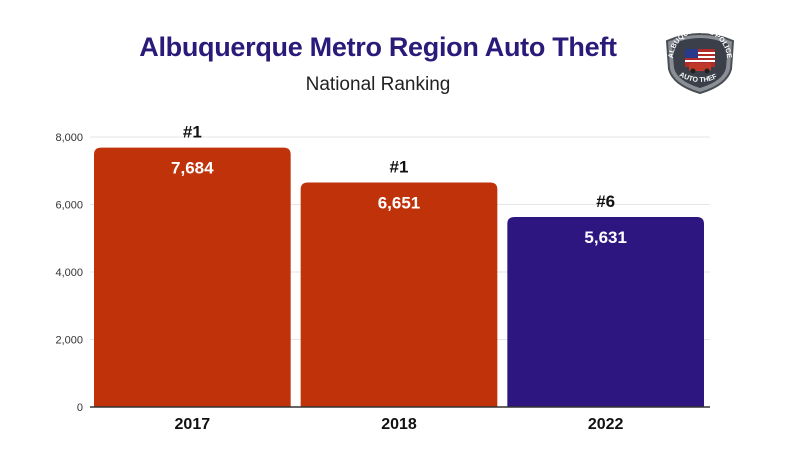  I want to click on chart-subtitle: National Ranking, so click(378, 84).